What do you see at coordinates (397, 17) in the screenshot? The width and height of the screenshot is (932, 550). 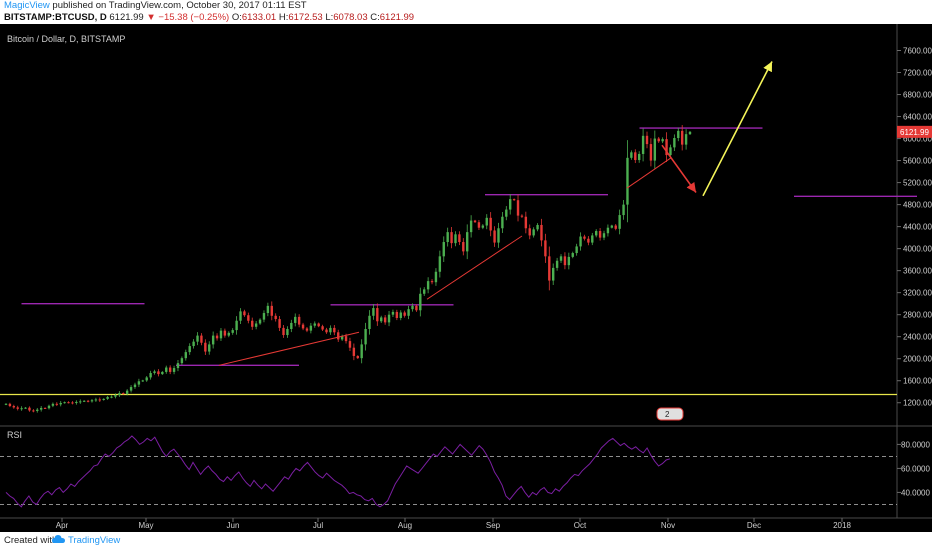 I see `close-value: 6121.99` at bounding box center [397, 17].